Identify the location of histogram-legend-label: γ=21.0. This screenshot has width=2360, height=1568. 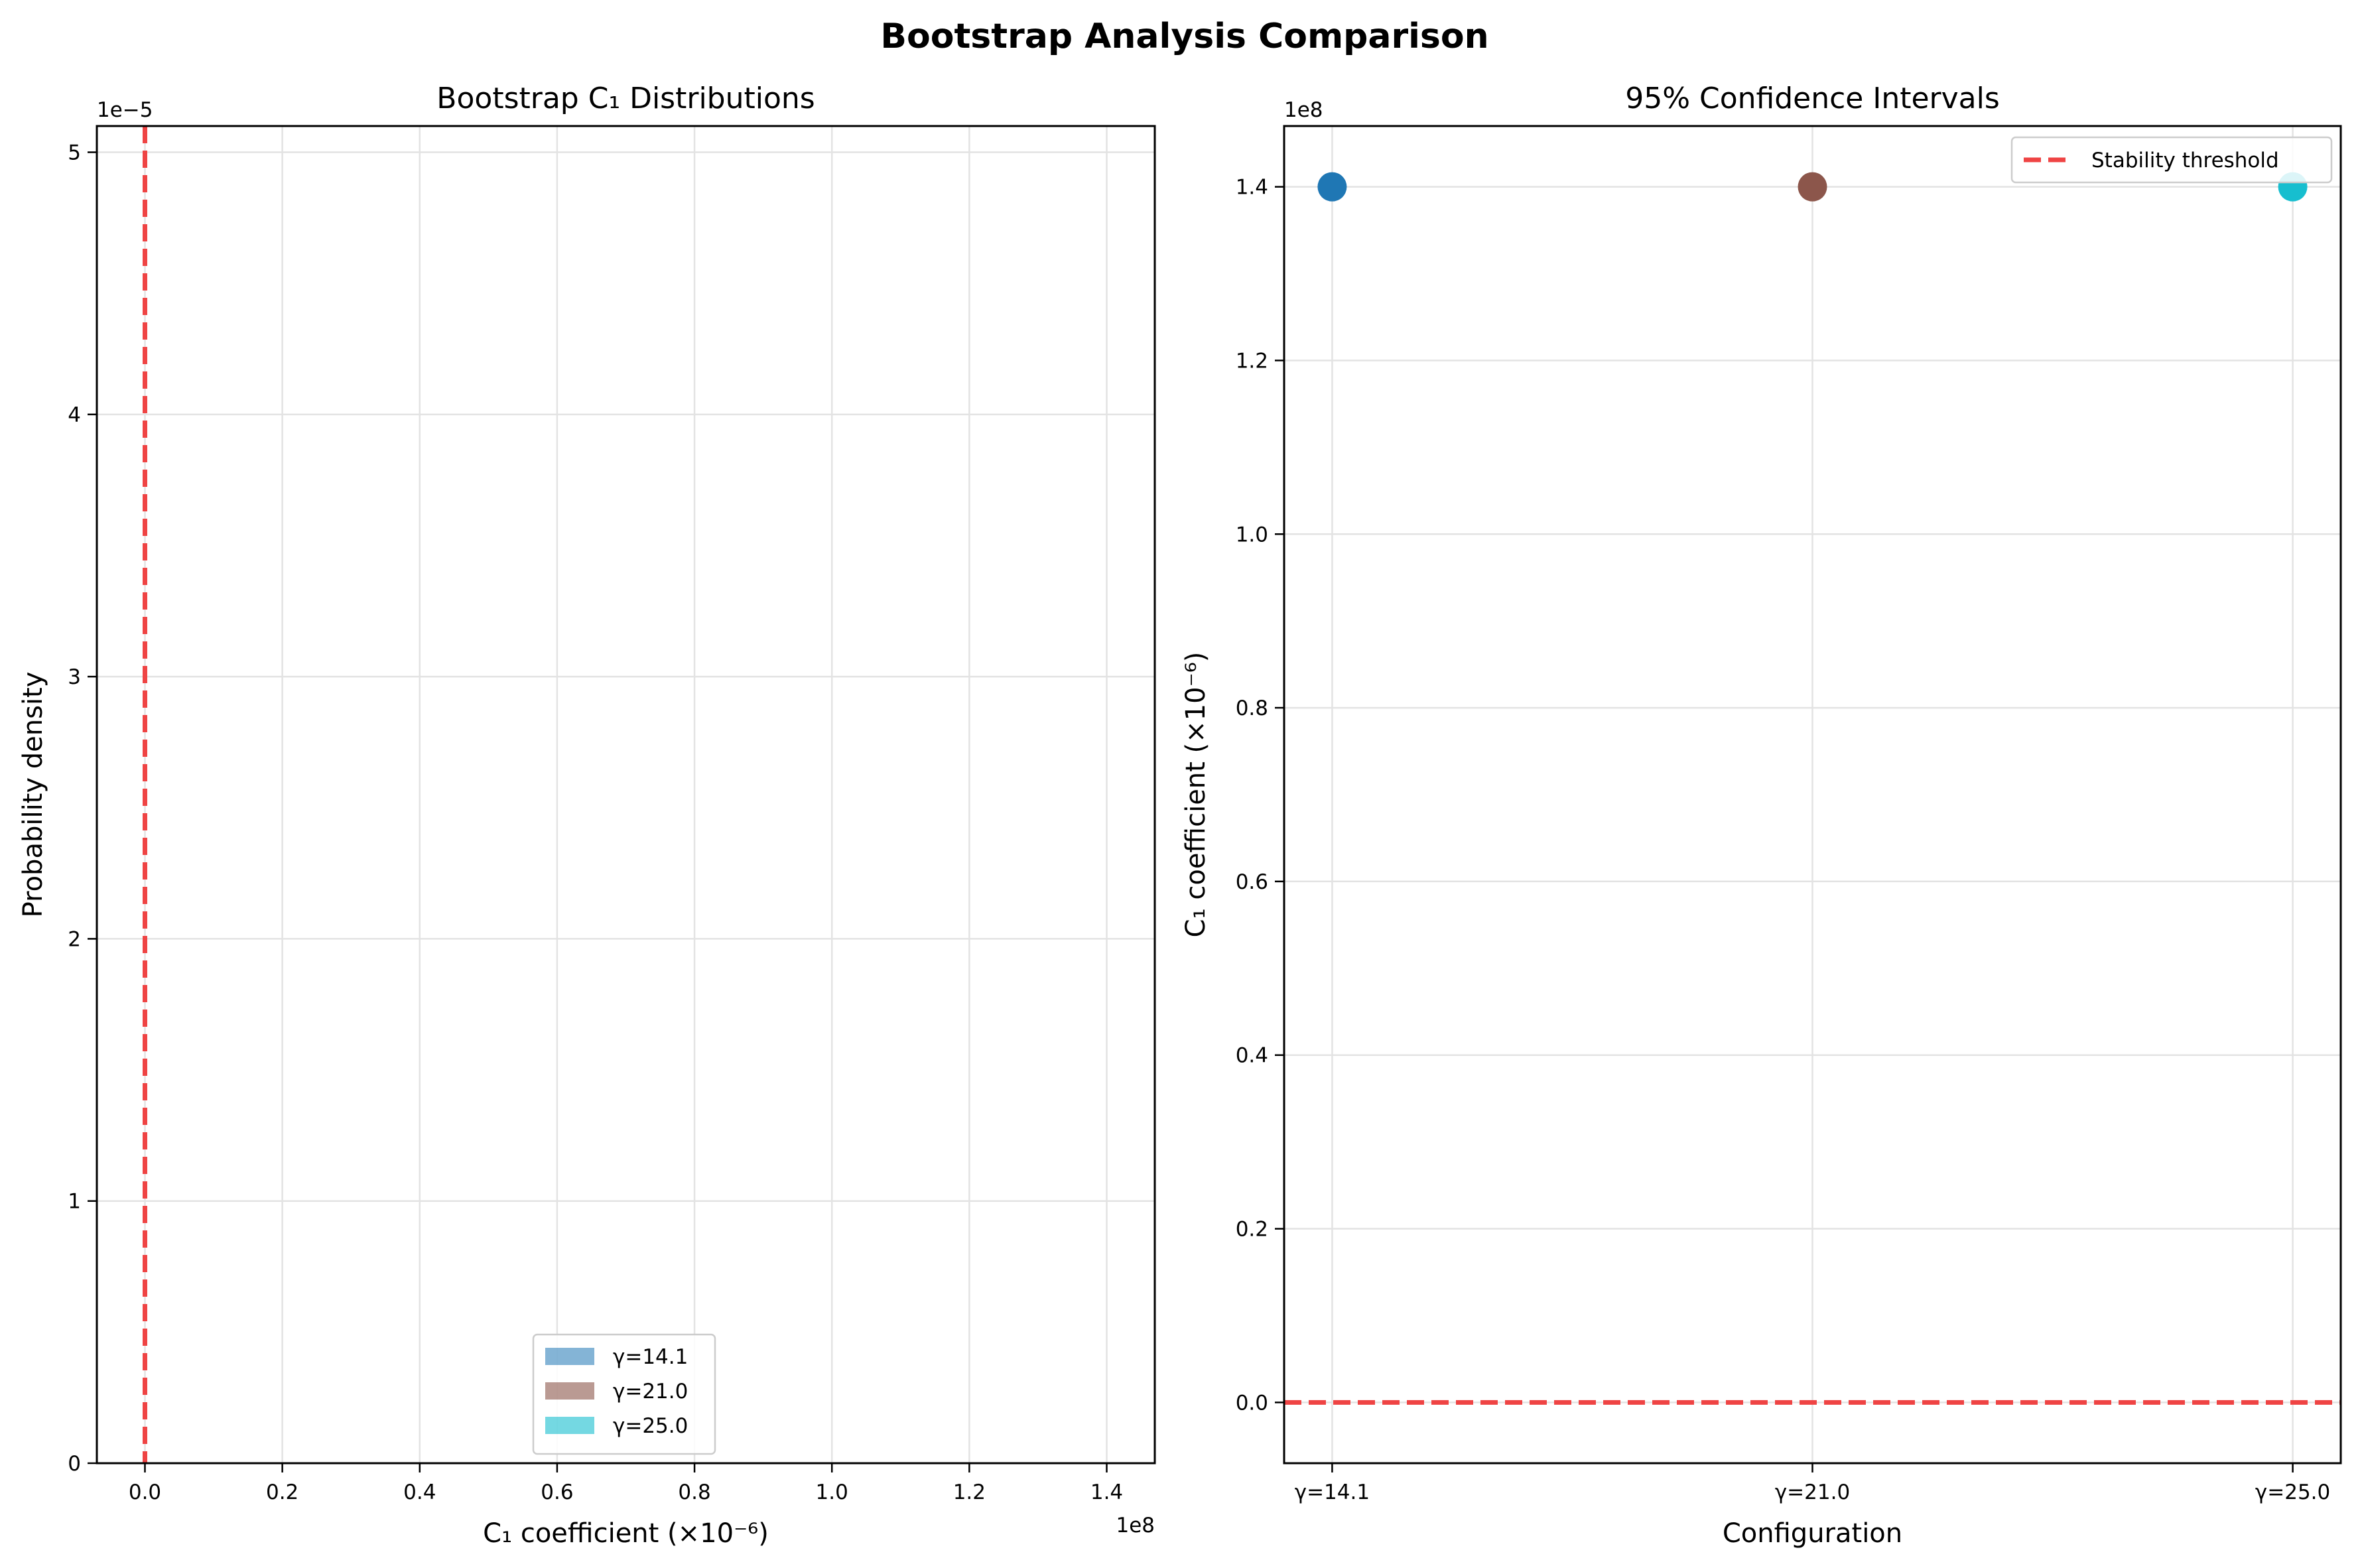
(650, 1392).